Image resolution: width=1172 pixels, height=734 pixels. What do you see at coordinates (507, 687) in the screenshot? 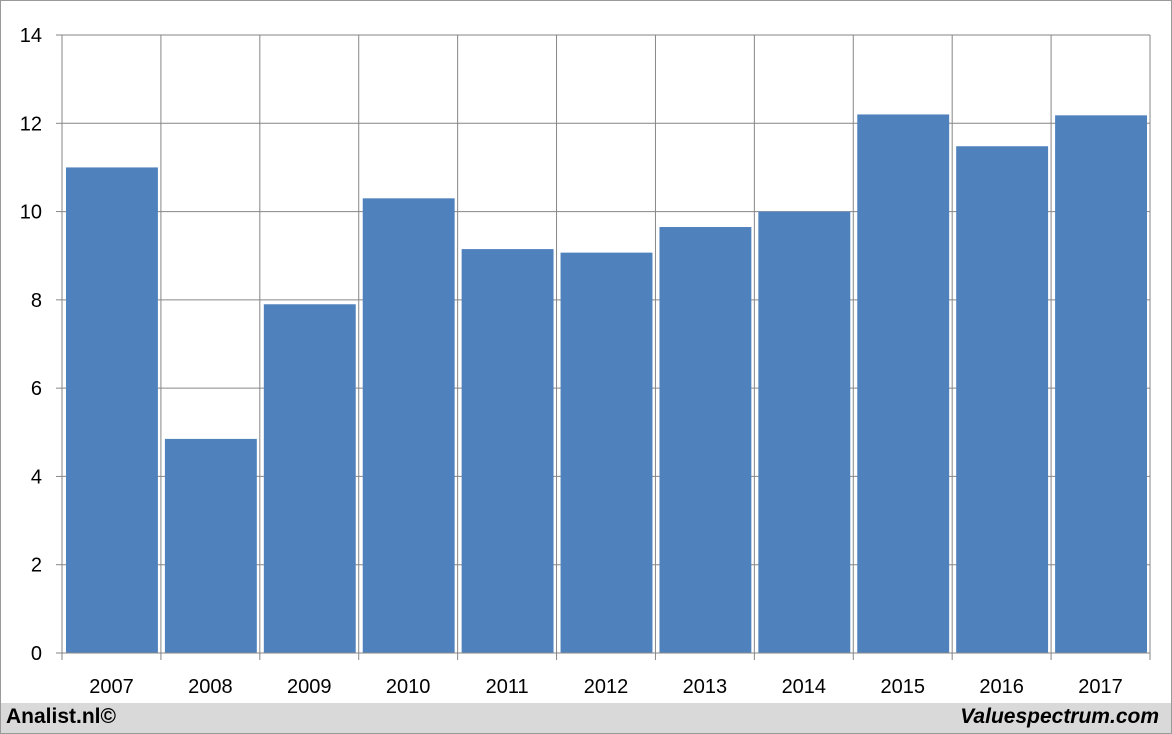
I see `x-tick-label: 2011` at bounding box center [507, 687].